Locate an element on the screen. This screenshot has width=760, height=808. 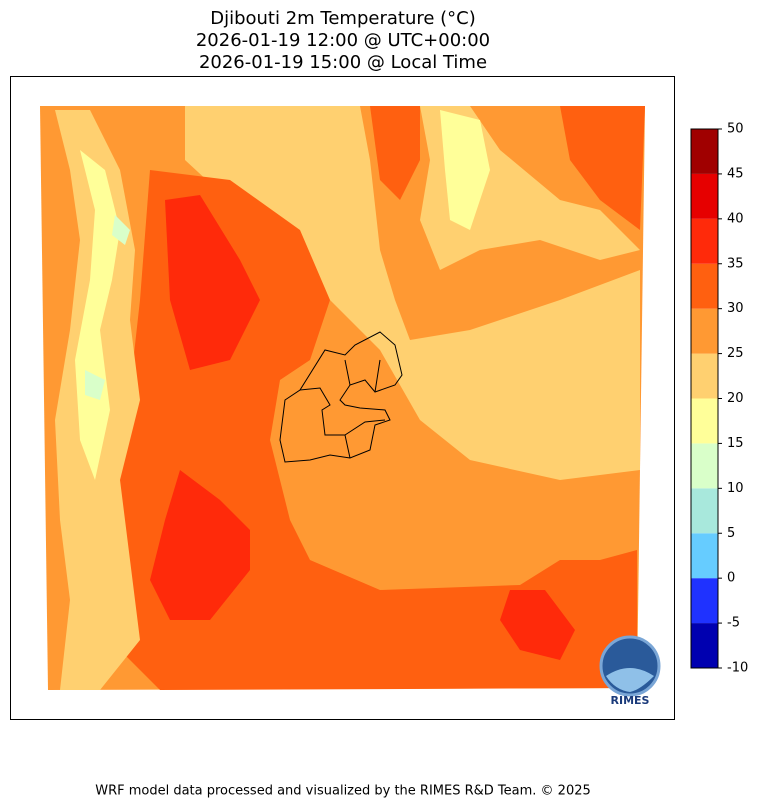
title-line: 2026-01-19 15:00 @ Local Time is located at coordinates (343, 62).